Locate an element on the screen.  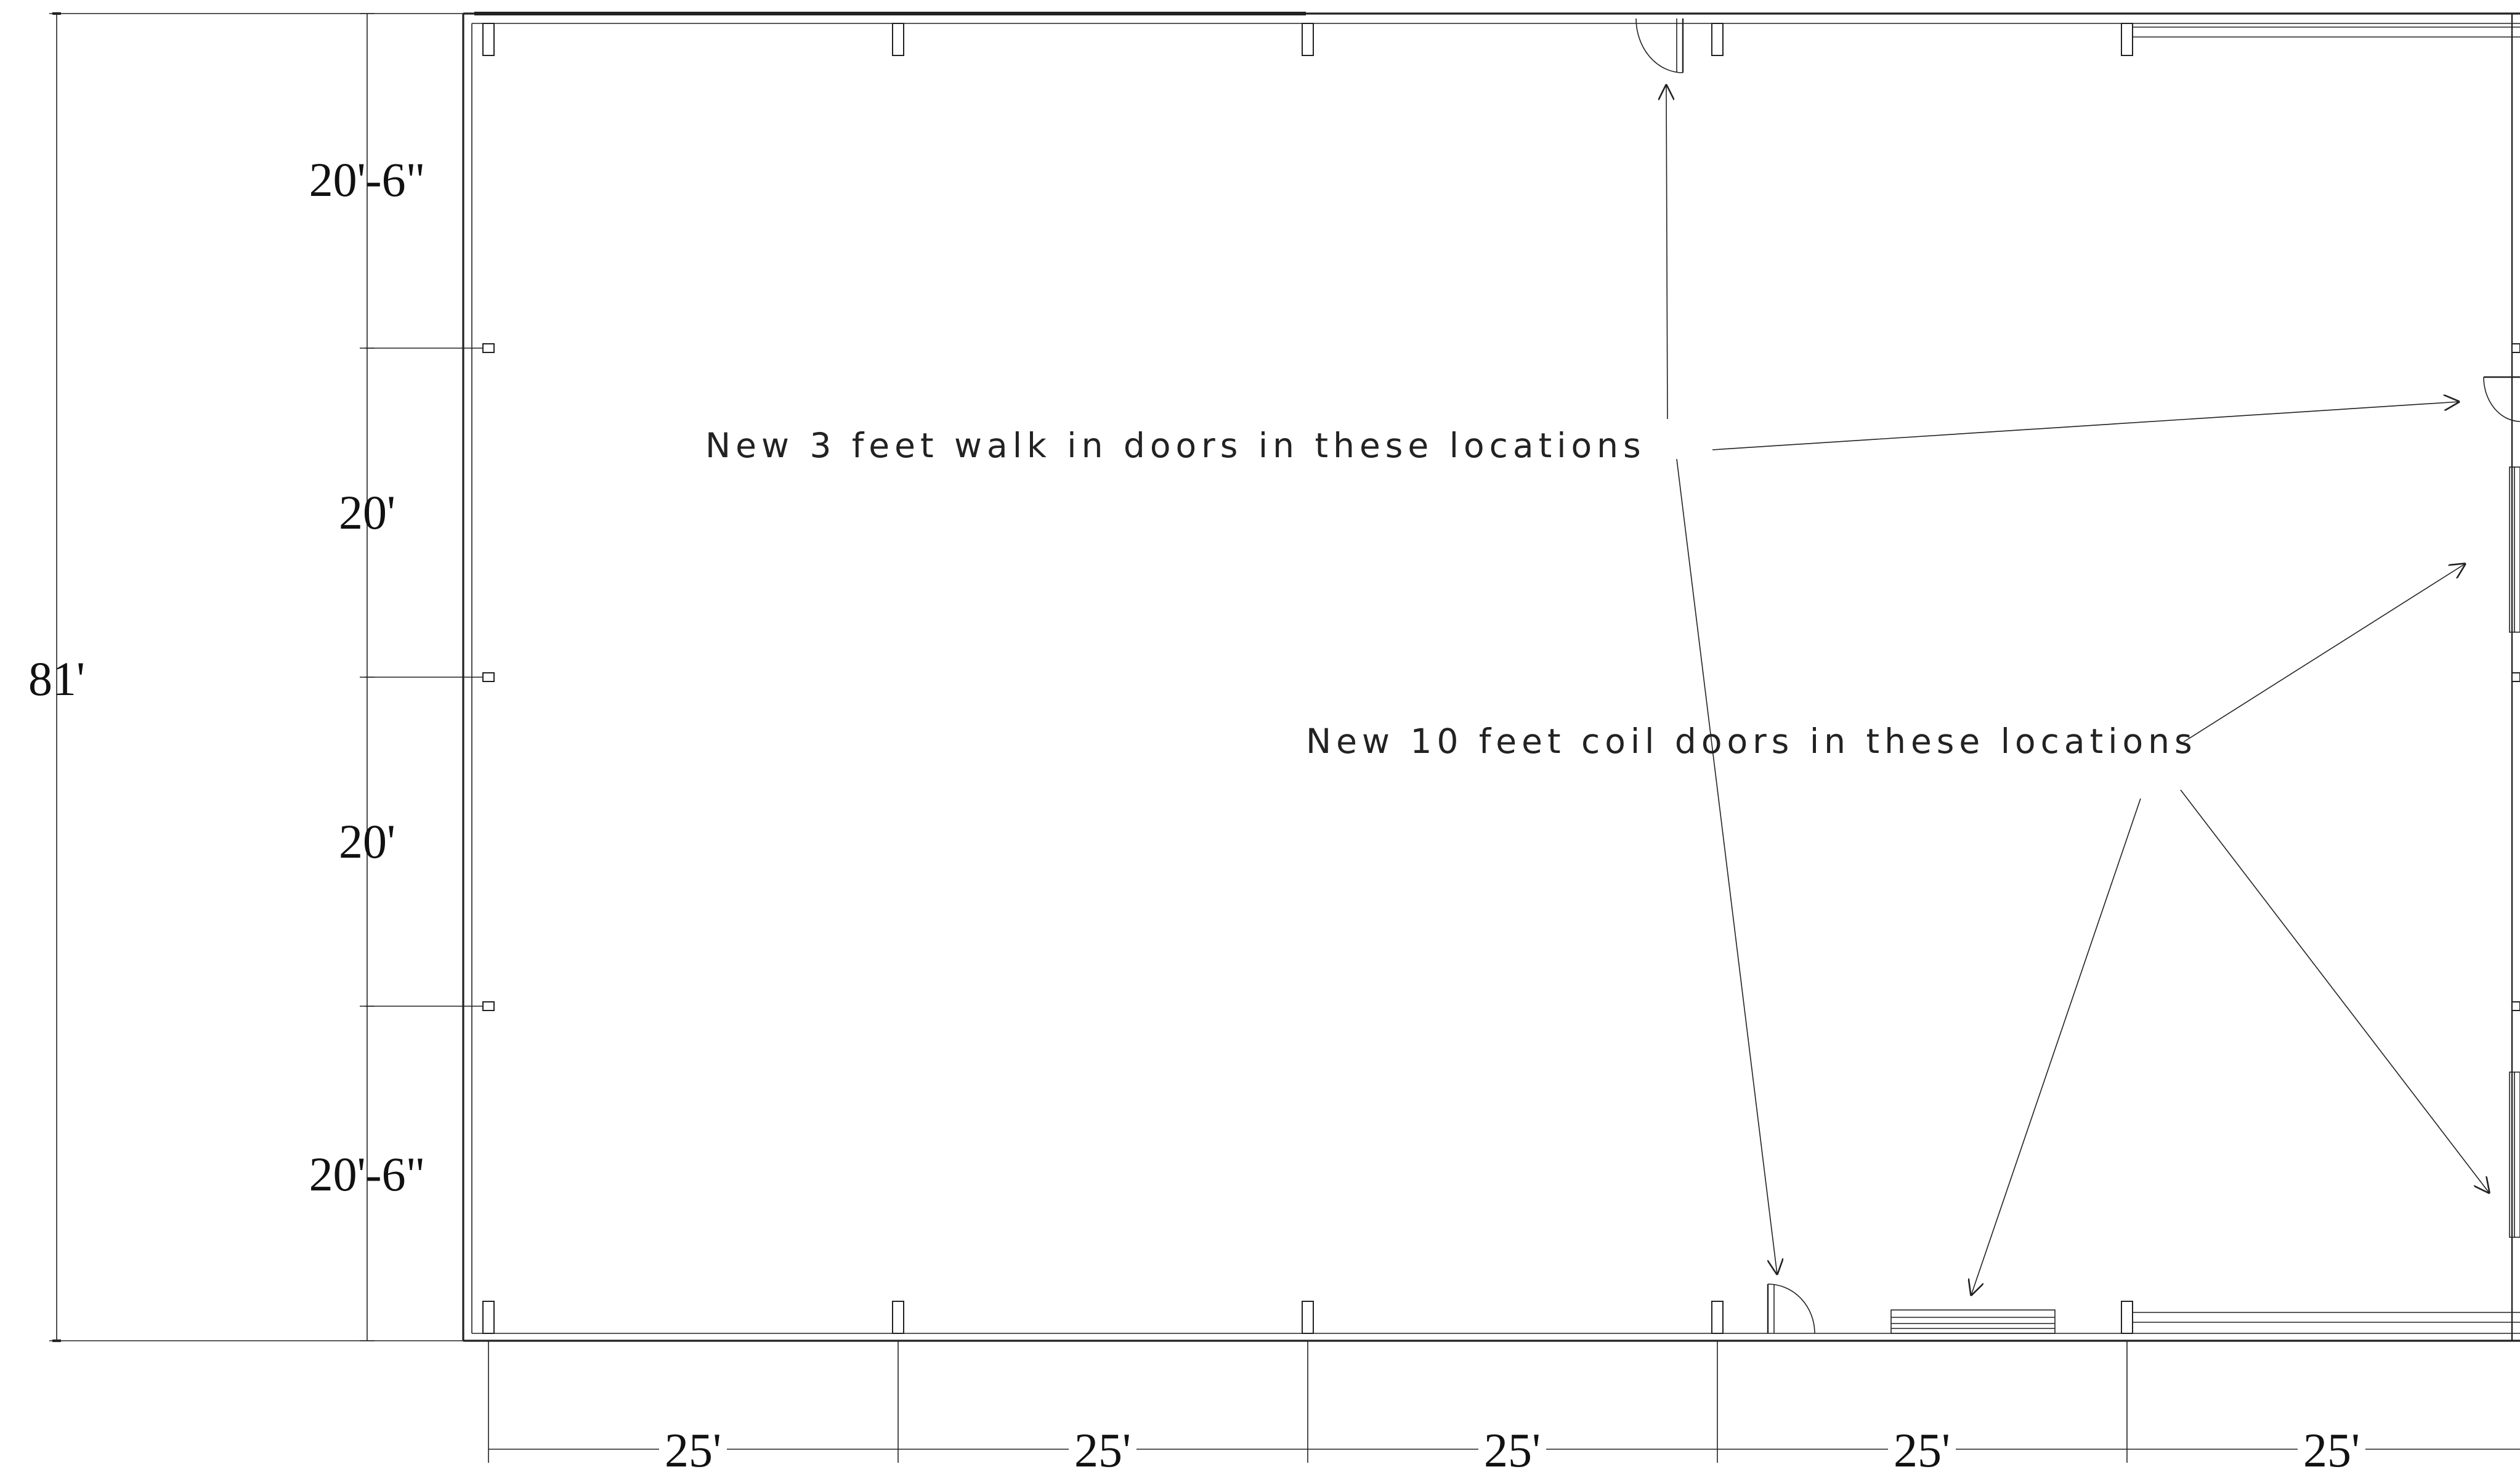
dimension-bottom-1-label: 25' is located at coordinates (693, 1447).